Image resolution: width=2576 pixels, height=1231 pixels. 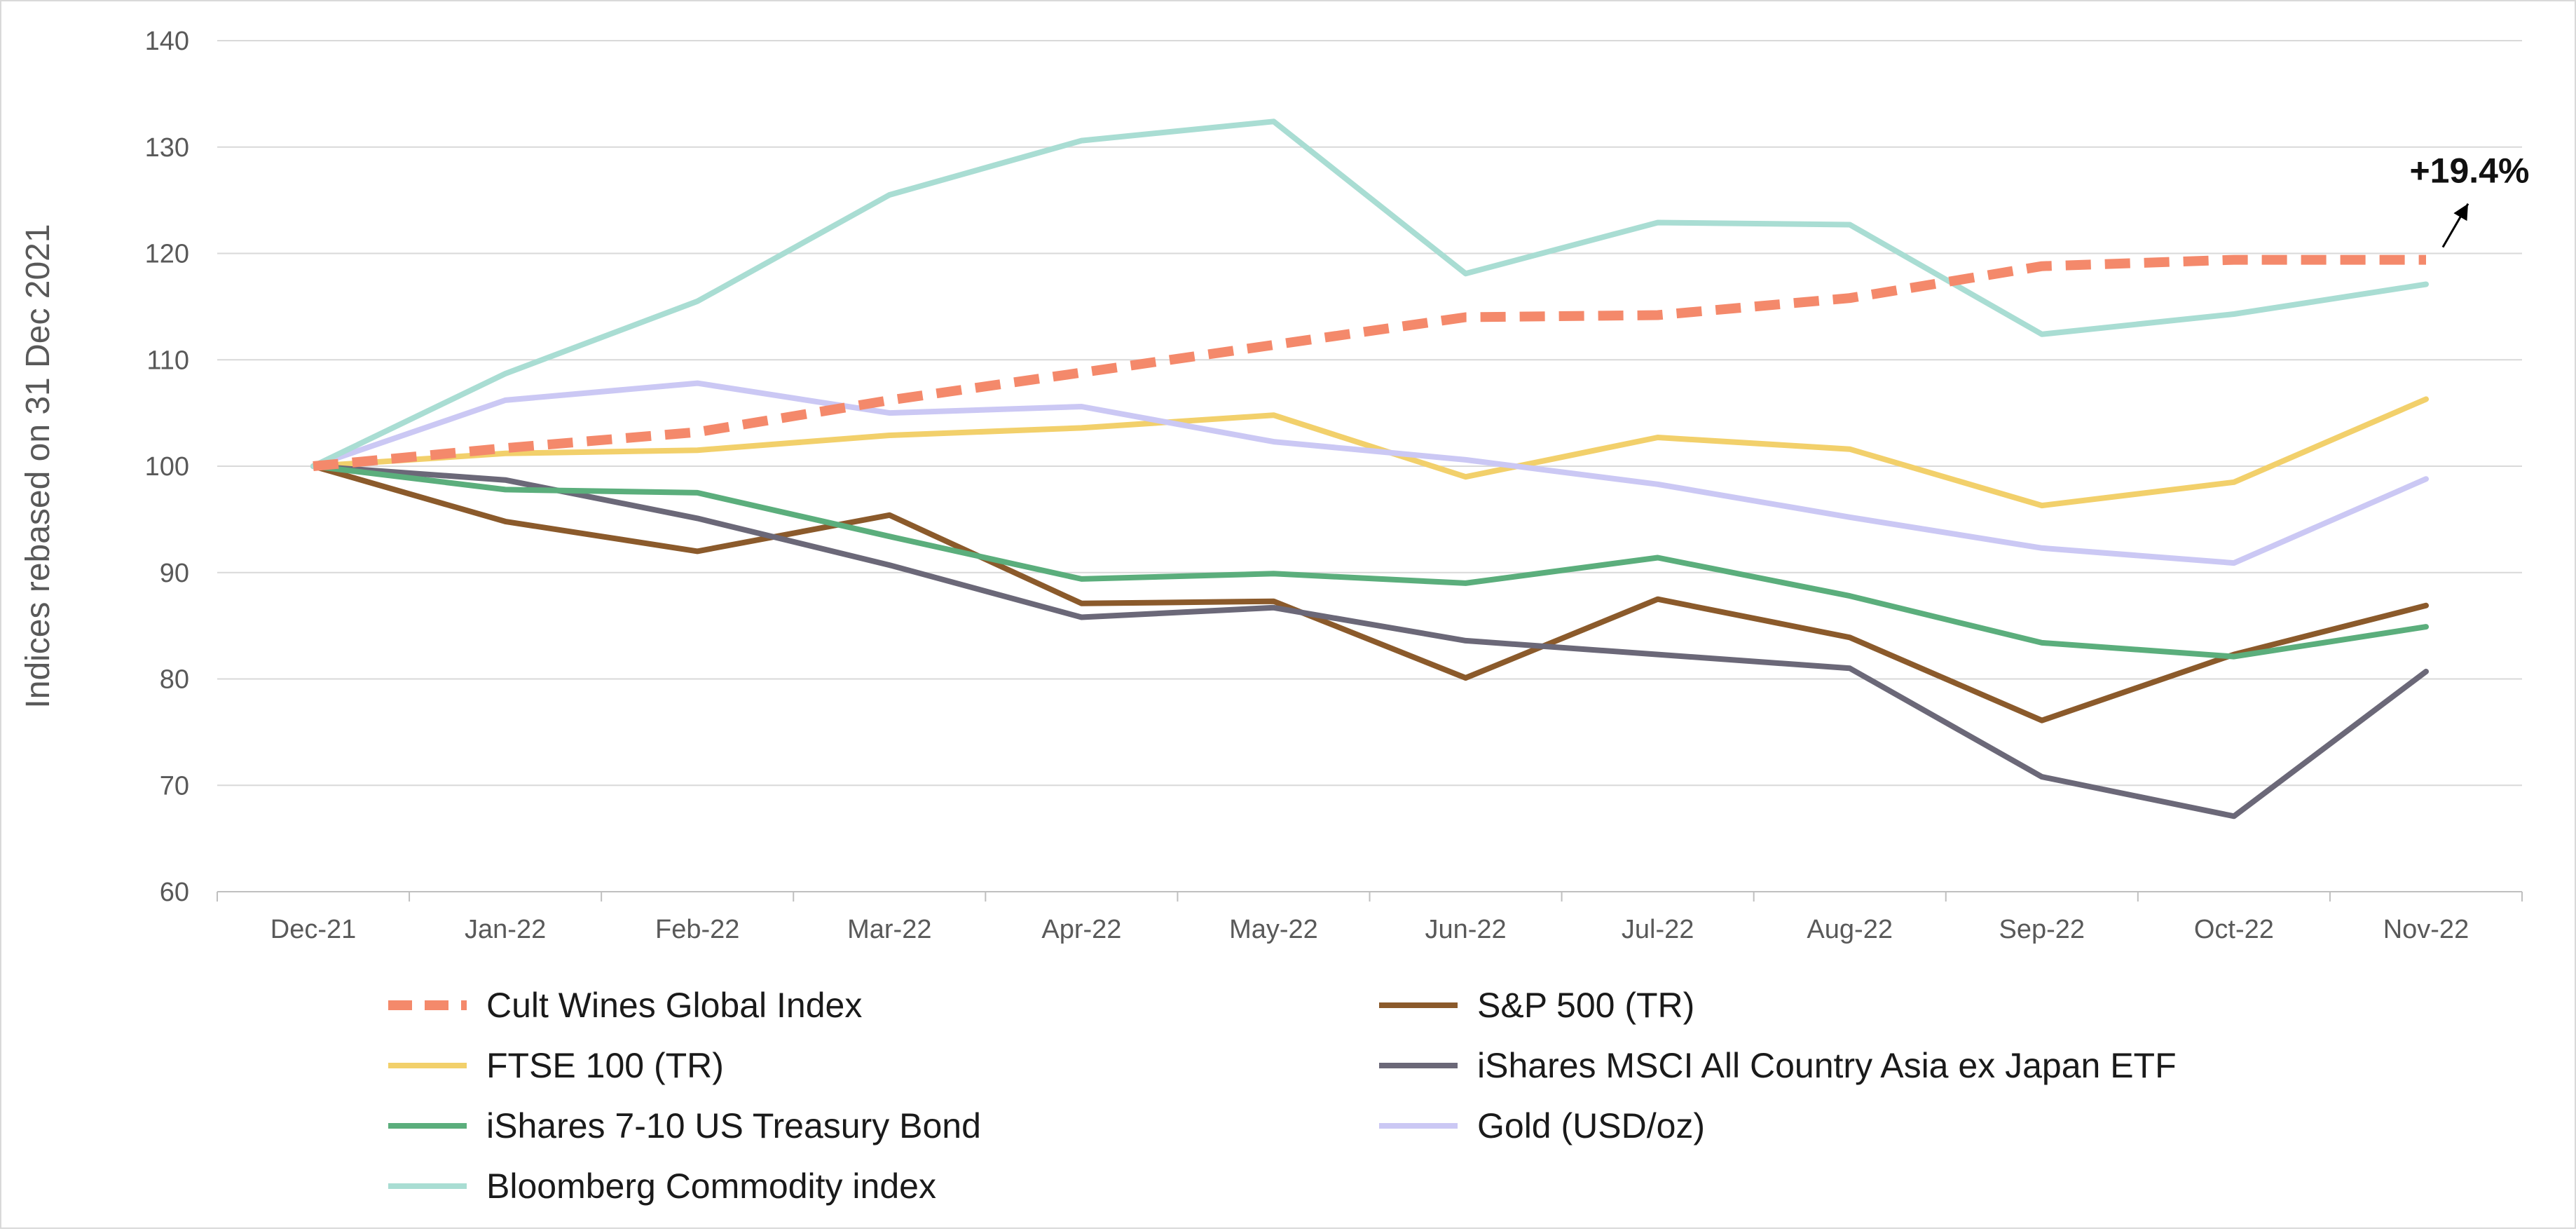 I want to click on annotation-arrow-head, so click(x=2460, y=213).